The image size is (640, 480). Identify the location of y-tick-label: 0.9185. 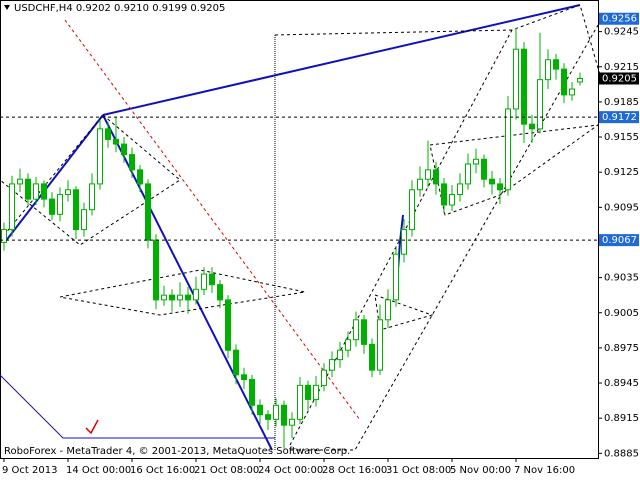
(621, 102).